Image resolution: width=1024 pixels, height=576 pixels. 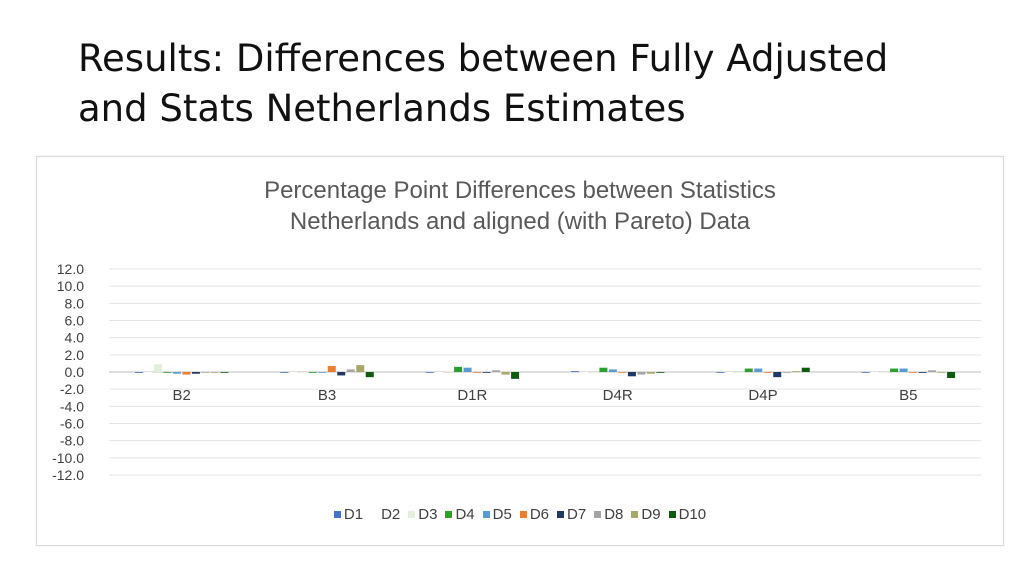 What do you see at coordinates (429, 372) in the screenshot?
I see `bar-d1-d1r` at bounding box center [429, 372].